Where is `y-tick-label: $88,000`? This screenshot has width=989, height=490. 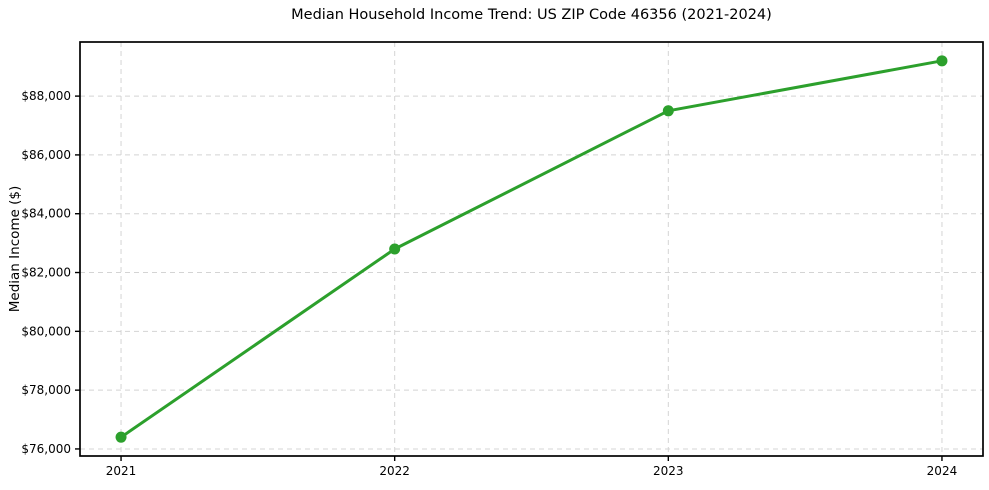 y-tick-label: $88,000 is located at coordinates (46, 96).